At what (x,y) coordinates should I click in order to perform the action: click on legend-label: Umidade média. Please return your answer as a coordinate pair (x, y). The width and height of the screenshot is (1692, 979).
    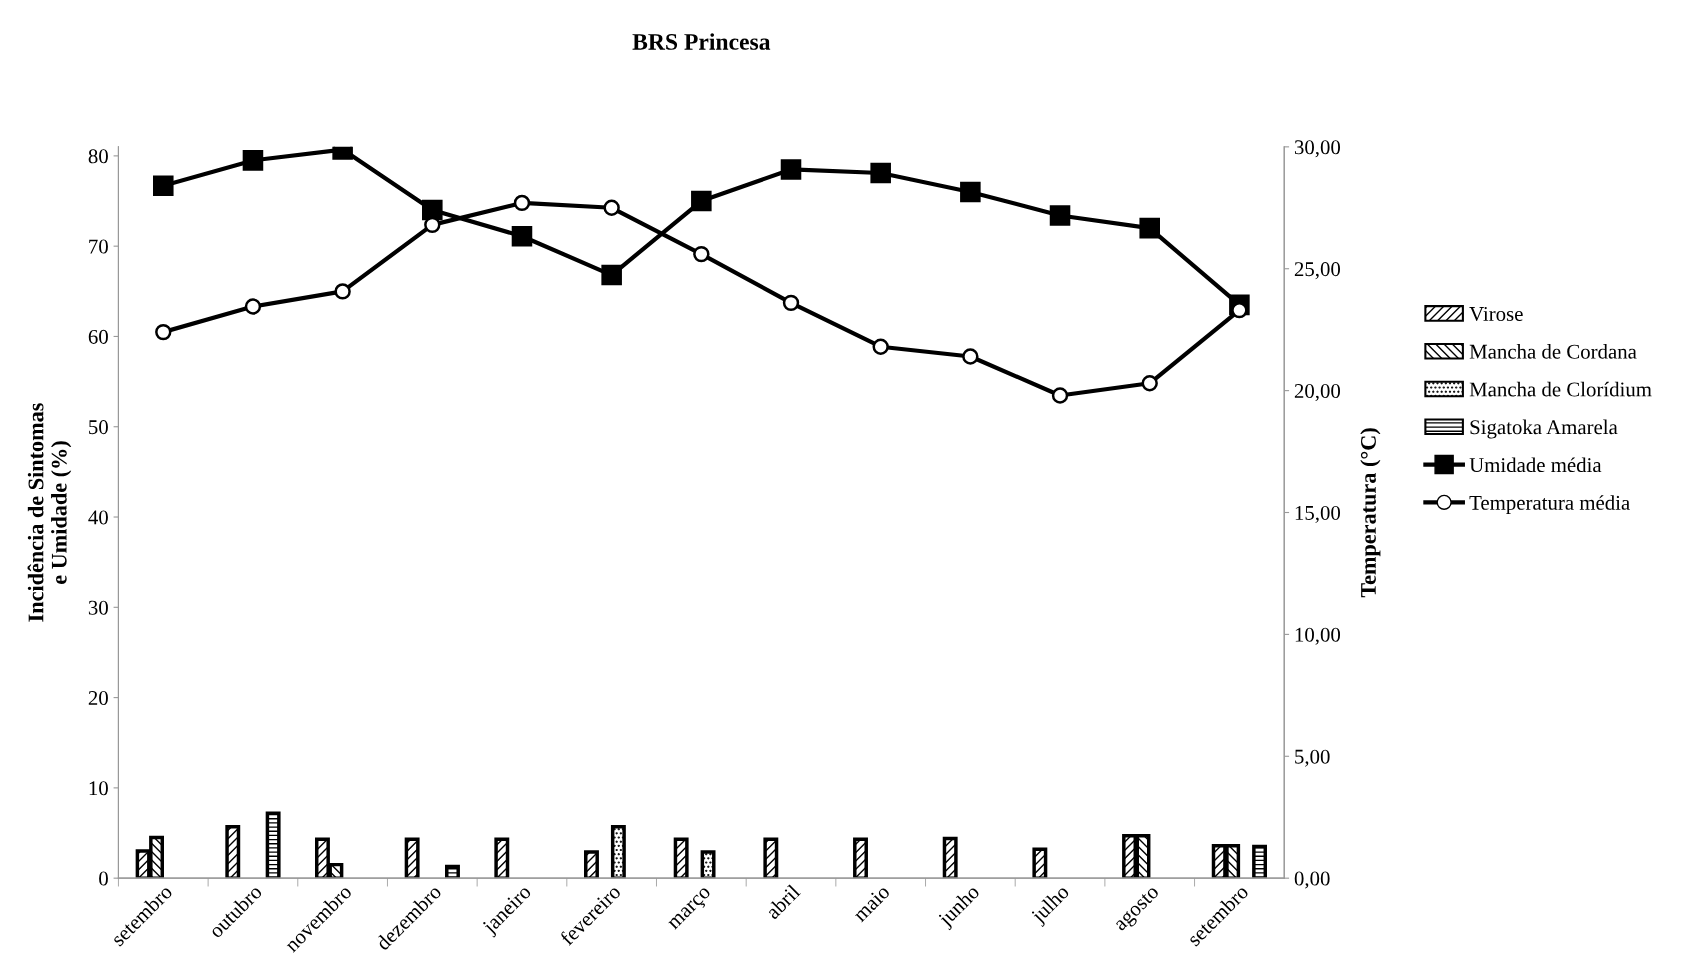
    Looking at the image, I should click on (1535, 465).